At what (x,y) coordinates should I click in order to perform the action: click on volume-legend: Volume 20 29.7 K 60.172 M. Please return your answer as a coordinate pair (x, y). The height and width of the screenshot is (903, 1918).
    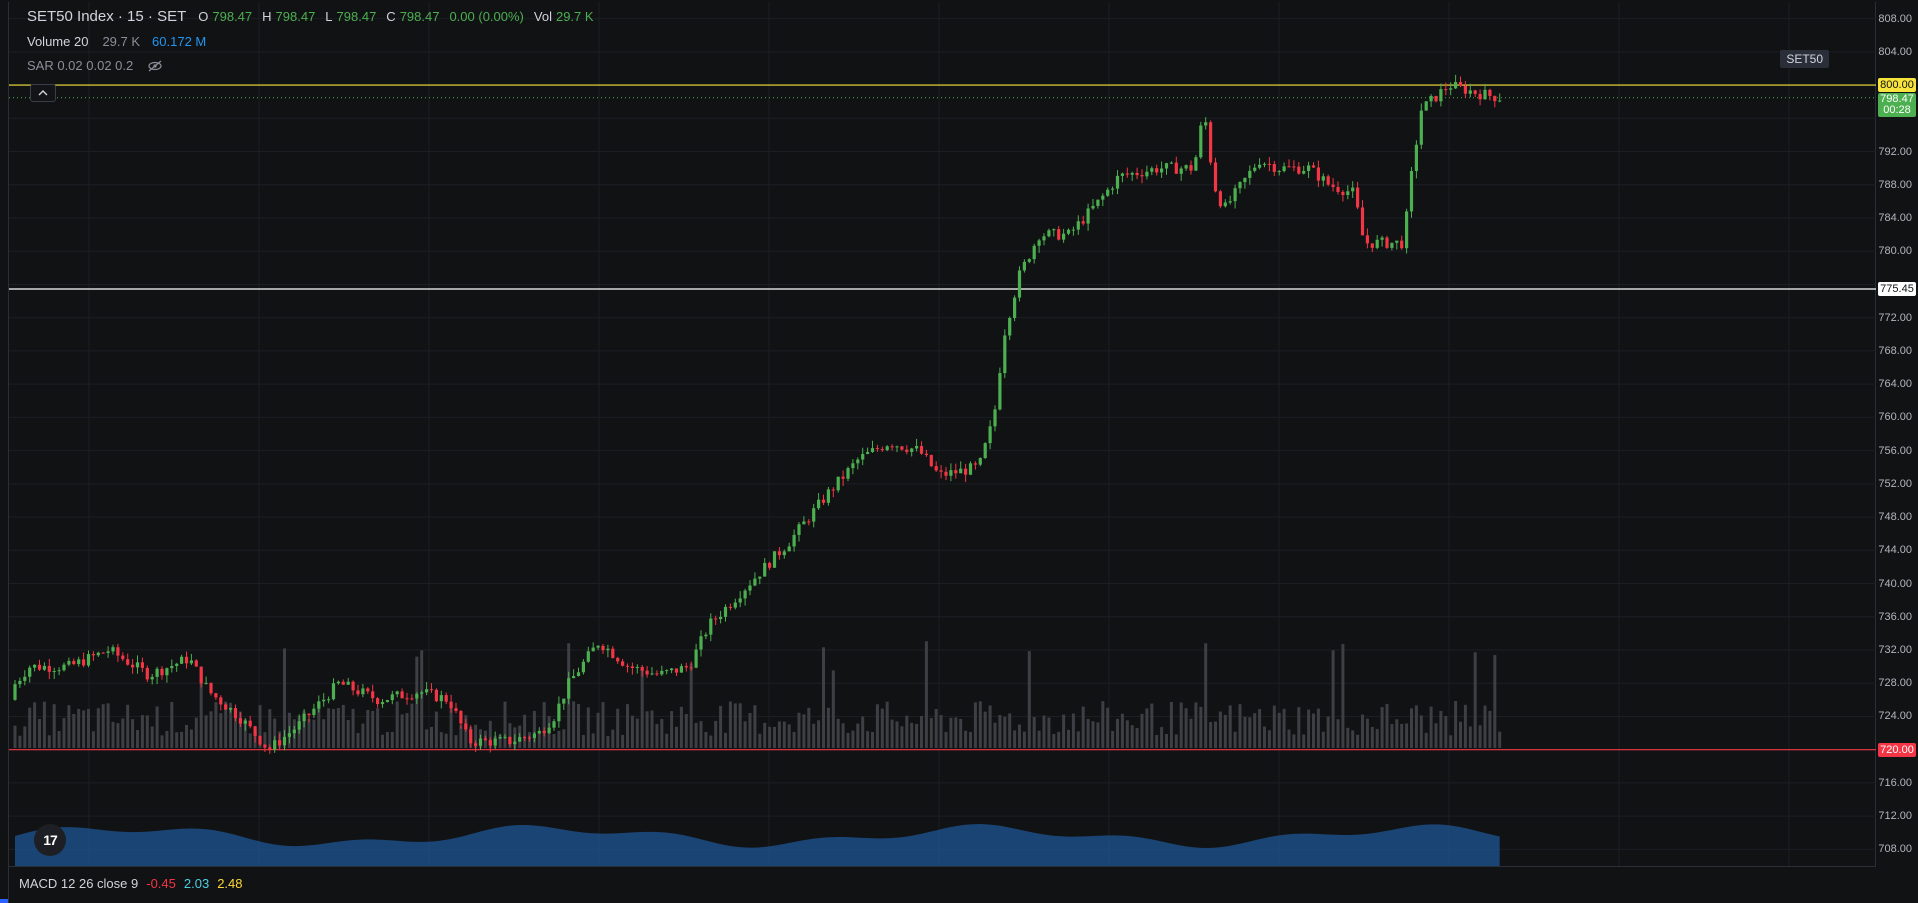
    Looking at the image, I should click on (116, 41).